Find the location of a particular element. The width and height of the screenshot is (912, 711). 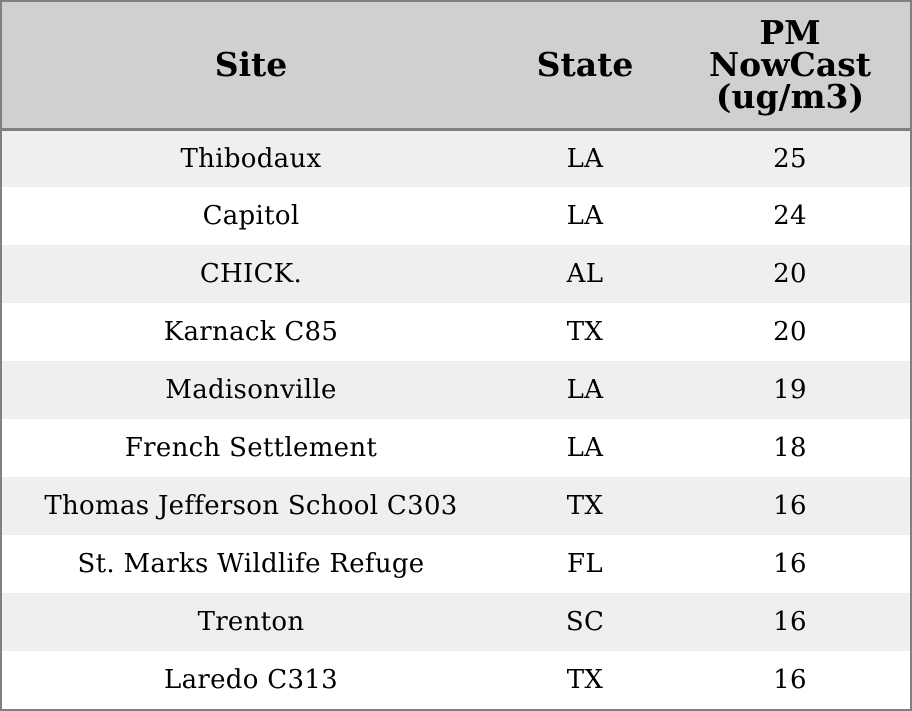

header-site: Site is located at coordinates (251, 66).